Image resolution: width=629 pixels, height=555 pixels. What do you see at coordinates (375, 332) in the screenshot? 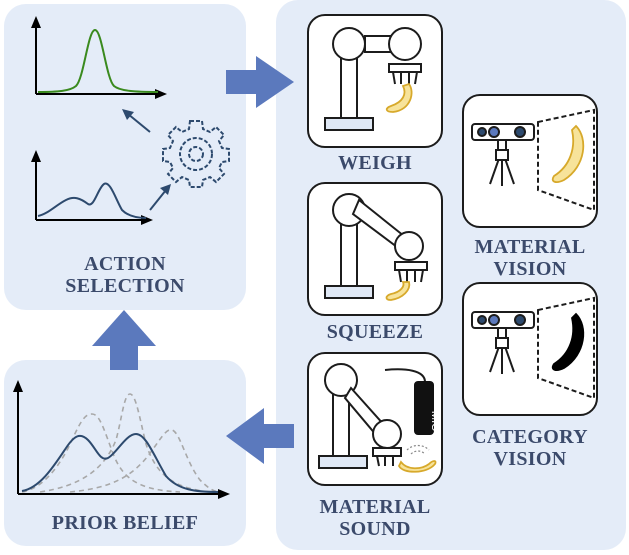
I see `squeeze-label: SQUEEZE` at bounding box center [375, 332].